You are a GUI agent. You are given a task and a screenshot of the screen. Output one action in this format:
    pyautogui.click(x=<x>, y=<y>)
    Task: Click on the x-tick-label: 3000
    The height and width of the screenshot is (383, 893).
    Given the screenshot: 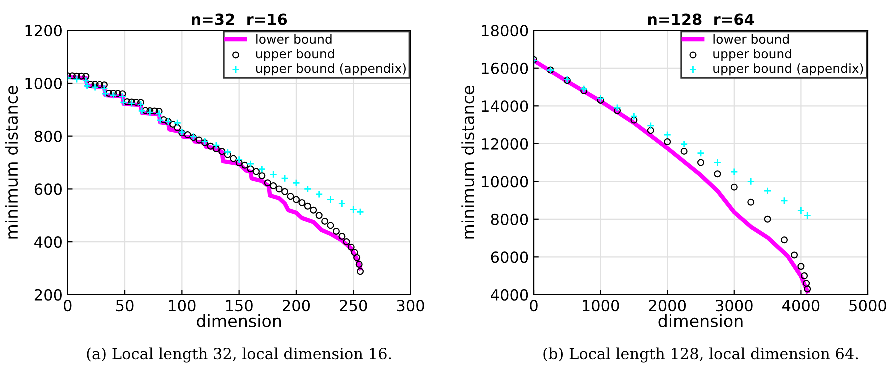 What is the action you would take?
    pyautogui.click(x=734, y=306)
    